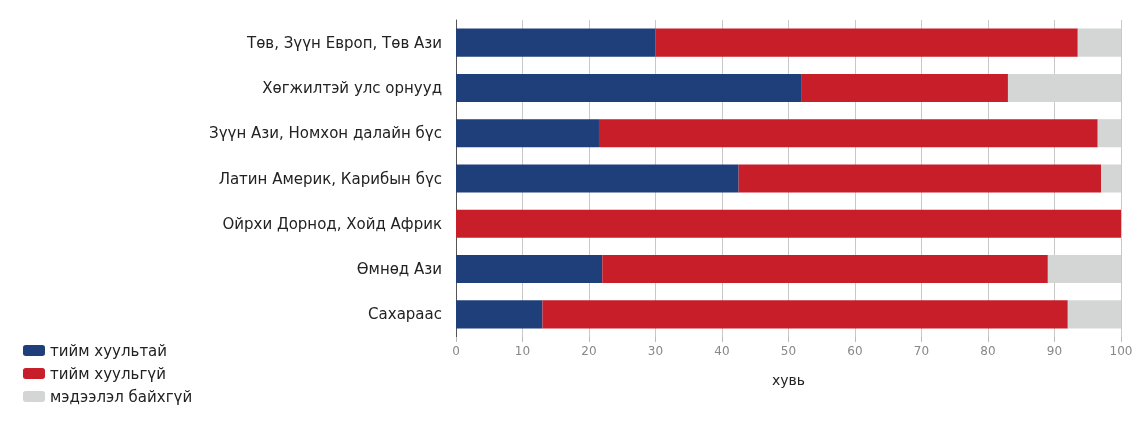  I want to click on y-tick-label: Төв, Зүүн Европ, Төв Ази, so click(344, 42).